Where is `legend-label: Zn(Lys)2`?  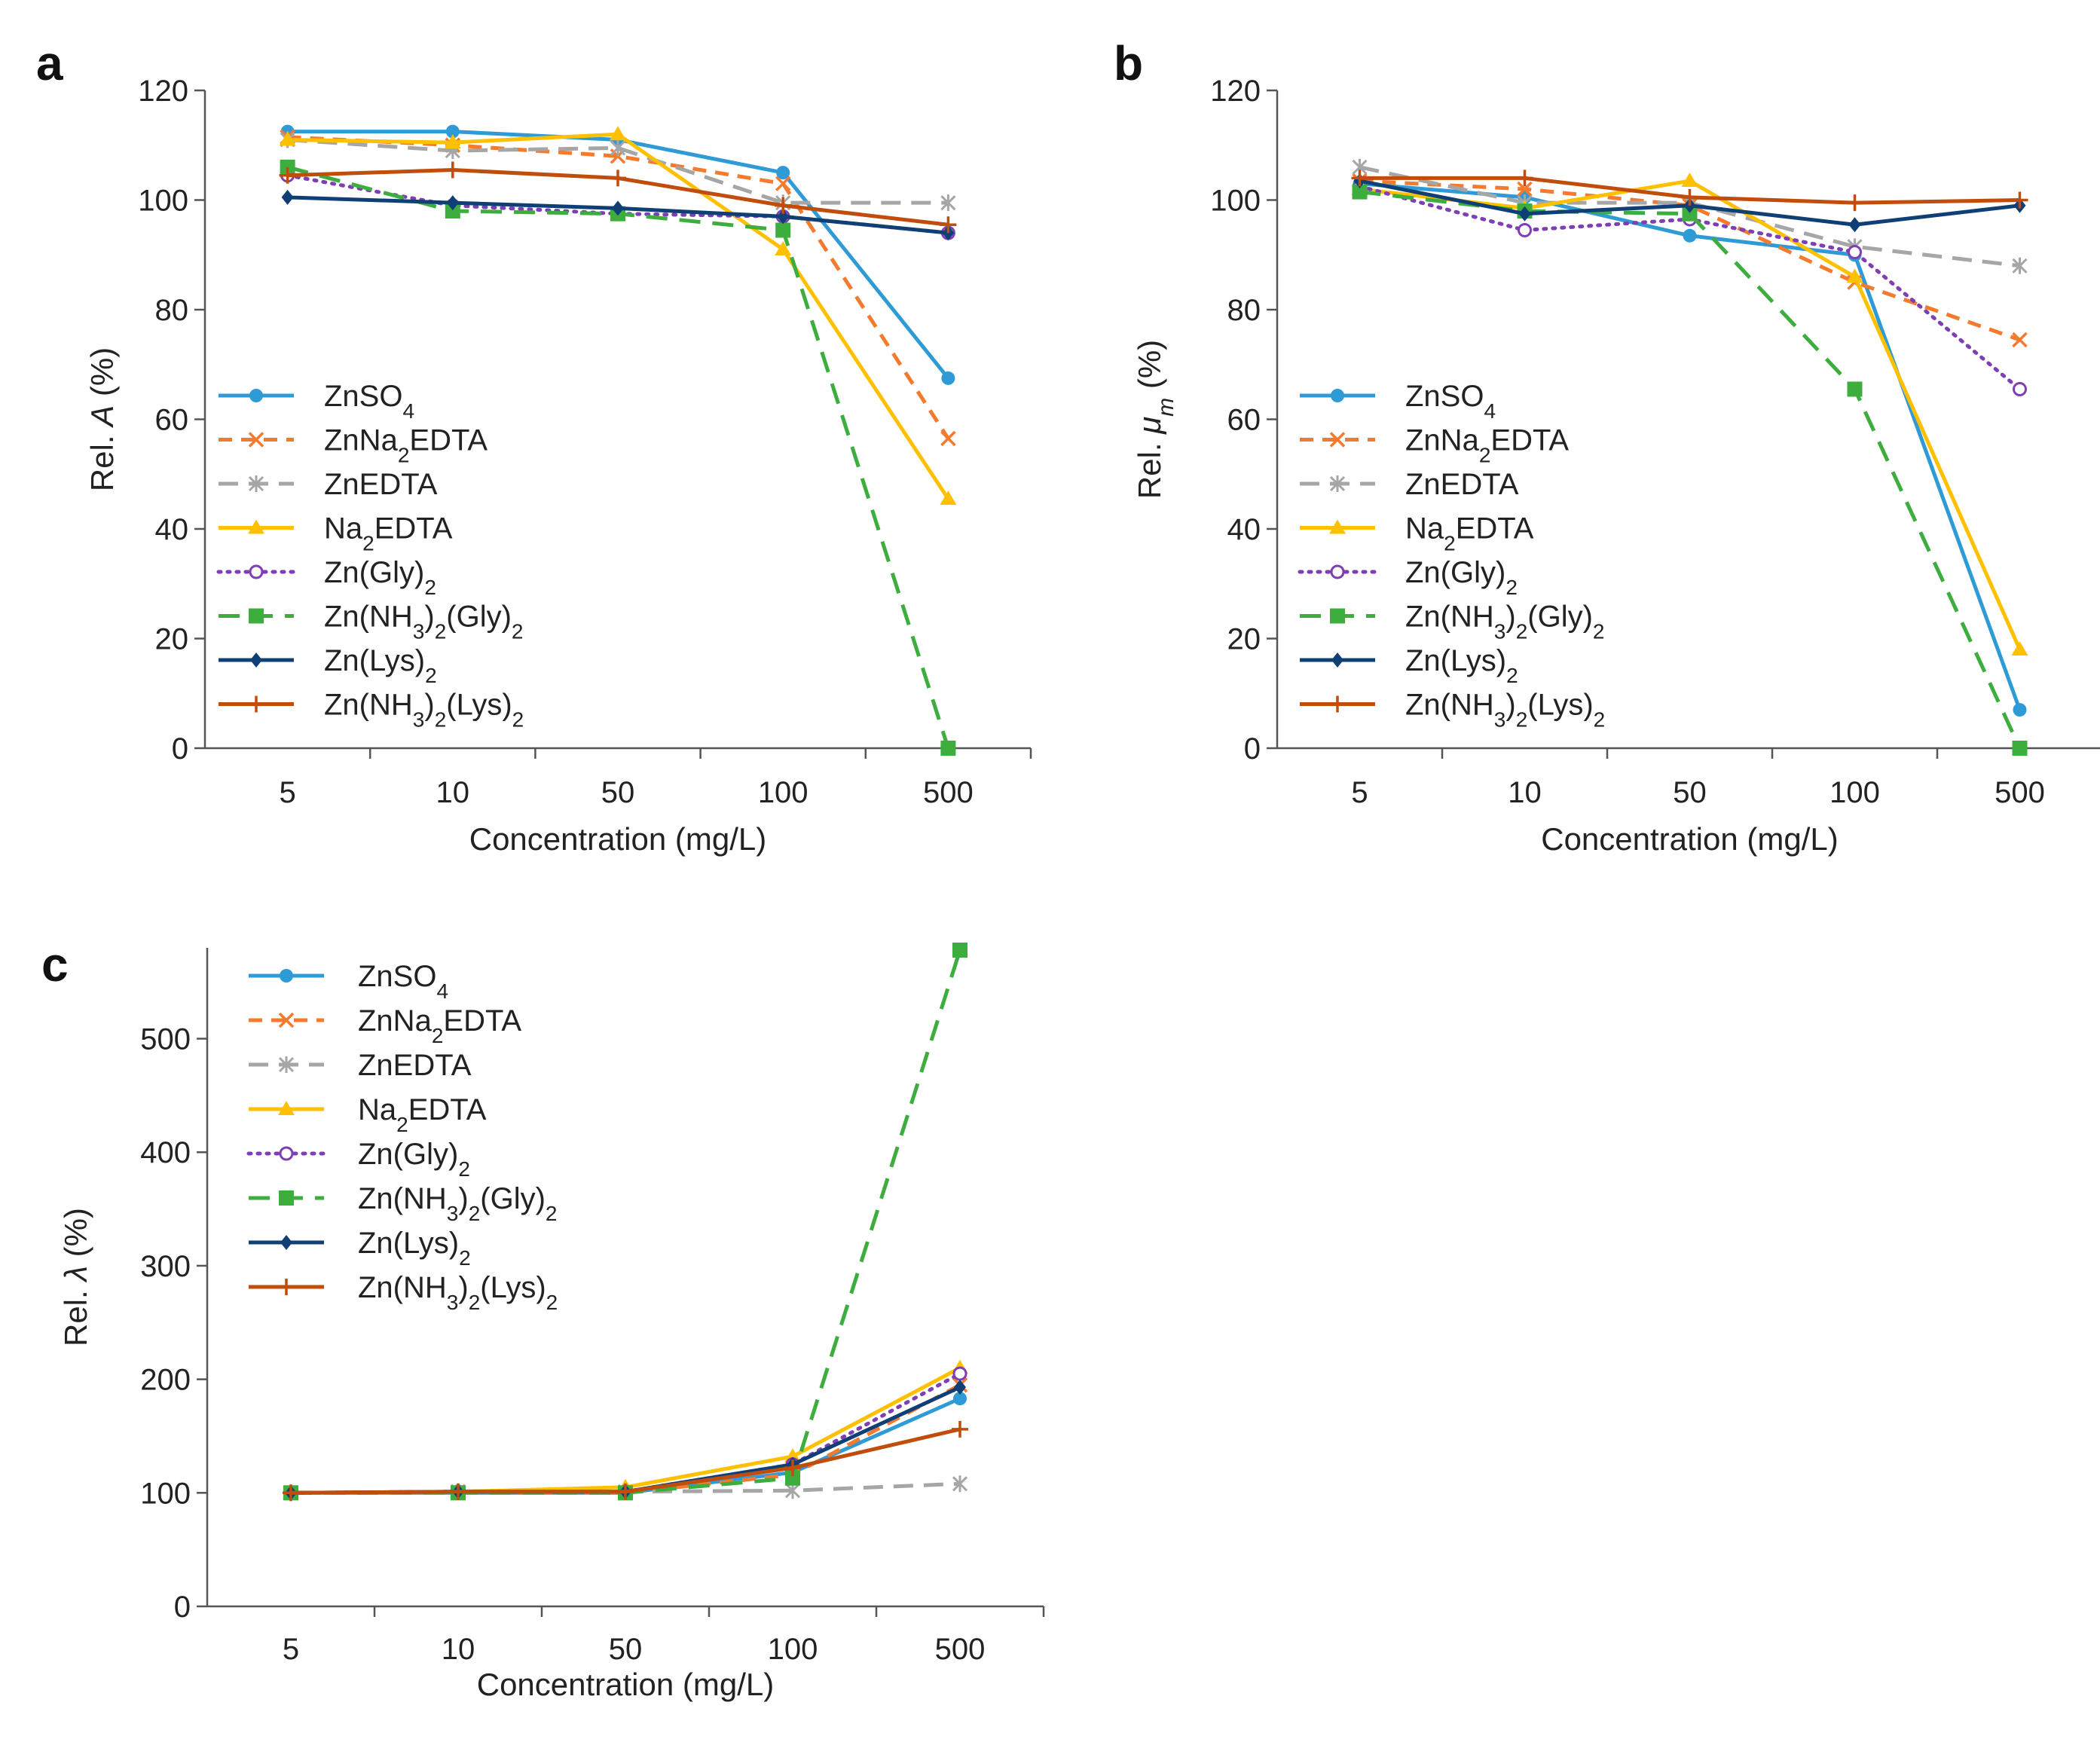
legend-label: Zn(Lys)2 is located at coordinates (1461, 666).